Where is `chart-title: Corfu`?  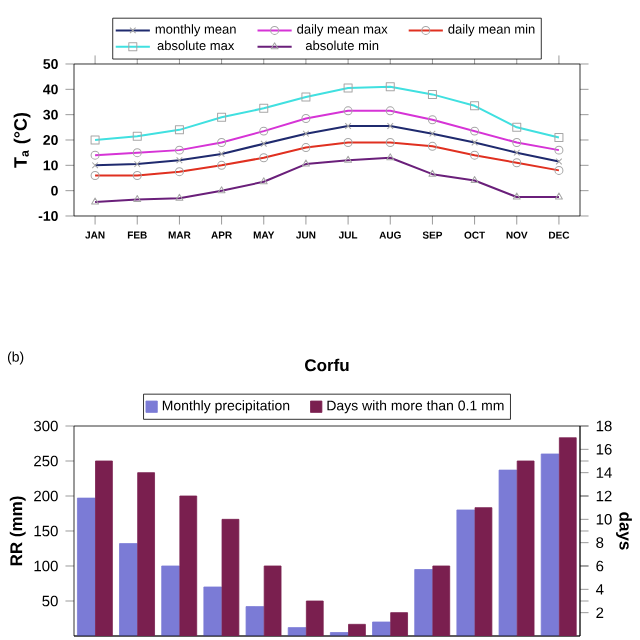 chart-title: Corfu is located at coordinates (327, 365).